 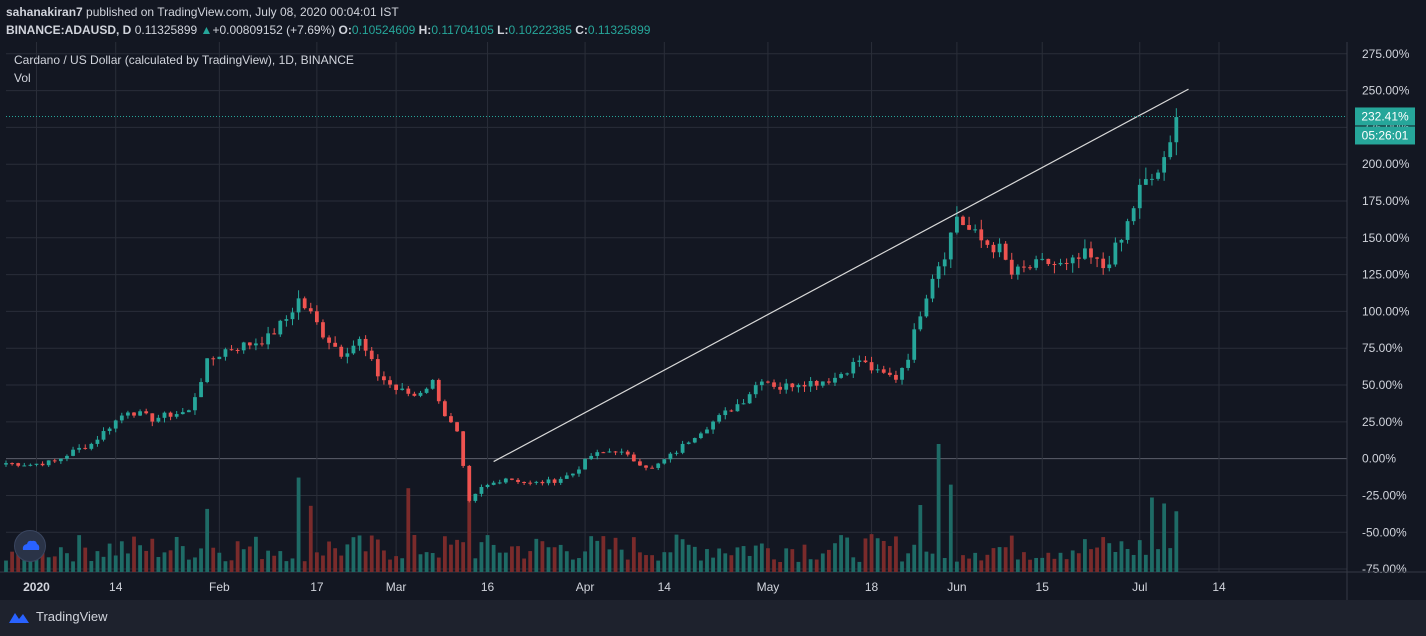 What do you see at coordinates (317, 587) in the screenshot?
I see `x-tick-label: 17` at bounding box center [317, 587].